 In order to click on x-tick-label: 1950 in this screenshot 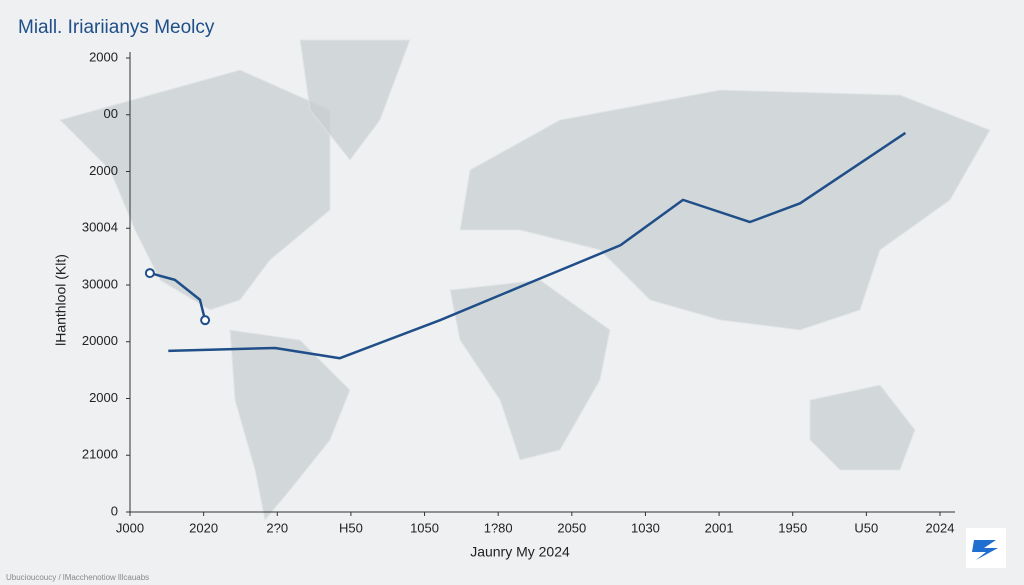, I will do `click(792, 527)`.